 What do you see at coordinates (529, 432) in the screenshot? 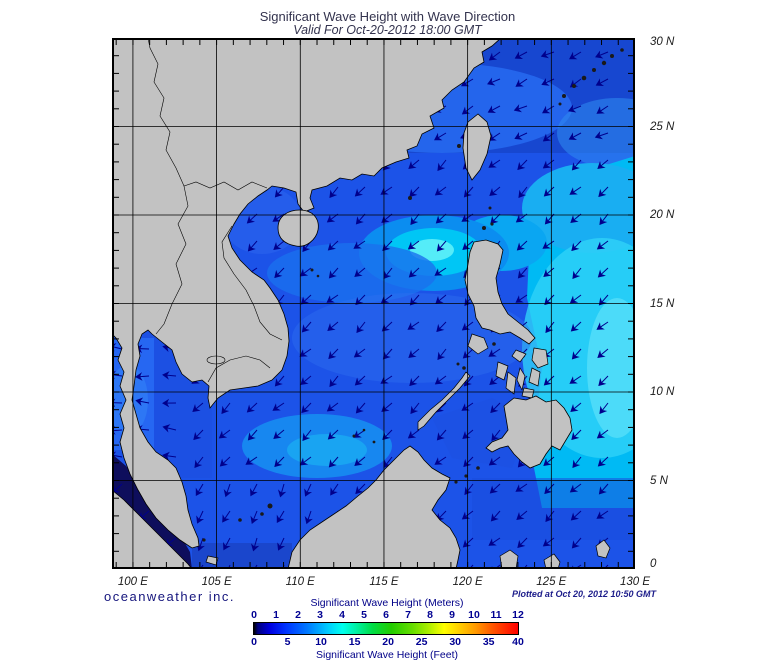
I see `land-mindanao` at bounding box center [529, 432].